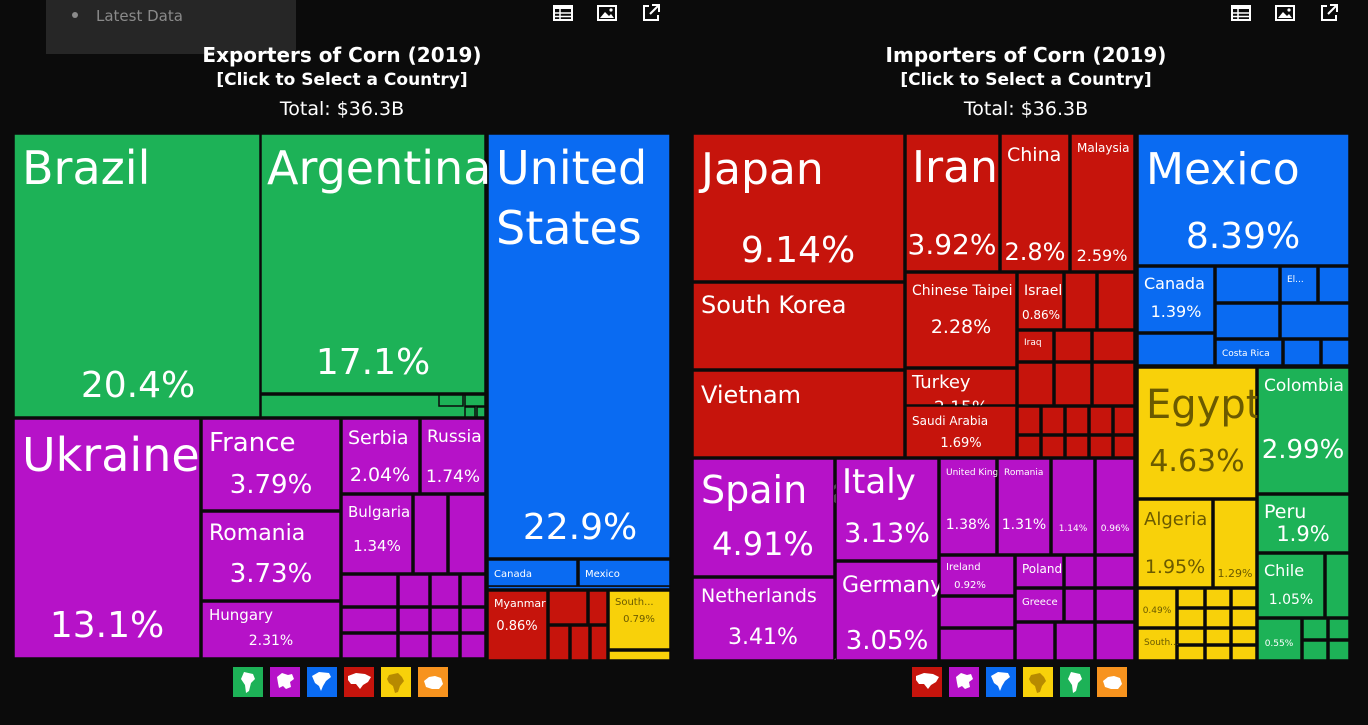  What do you see at coordinates (322, 682) in the screenshot?
I see `exporters-legend-north-america` at bounding box center [322, 682].